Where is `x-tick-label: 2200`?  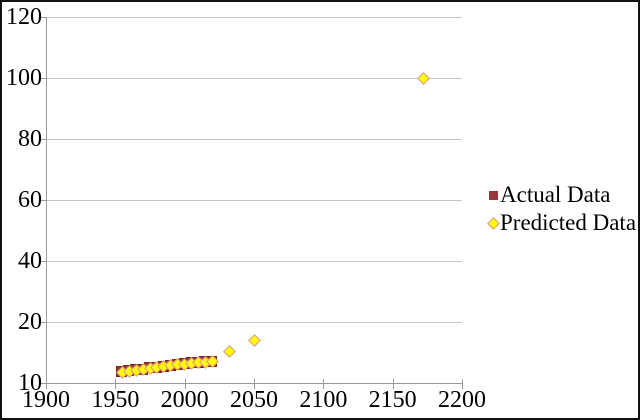
x-tick-label: 2200 is located at coordinates (462, 400).